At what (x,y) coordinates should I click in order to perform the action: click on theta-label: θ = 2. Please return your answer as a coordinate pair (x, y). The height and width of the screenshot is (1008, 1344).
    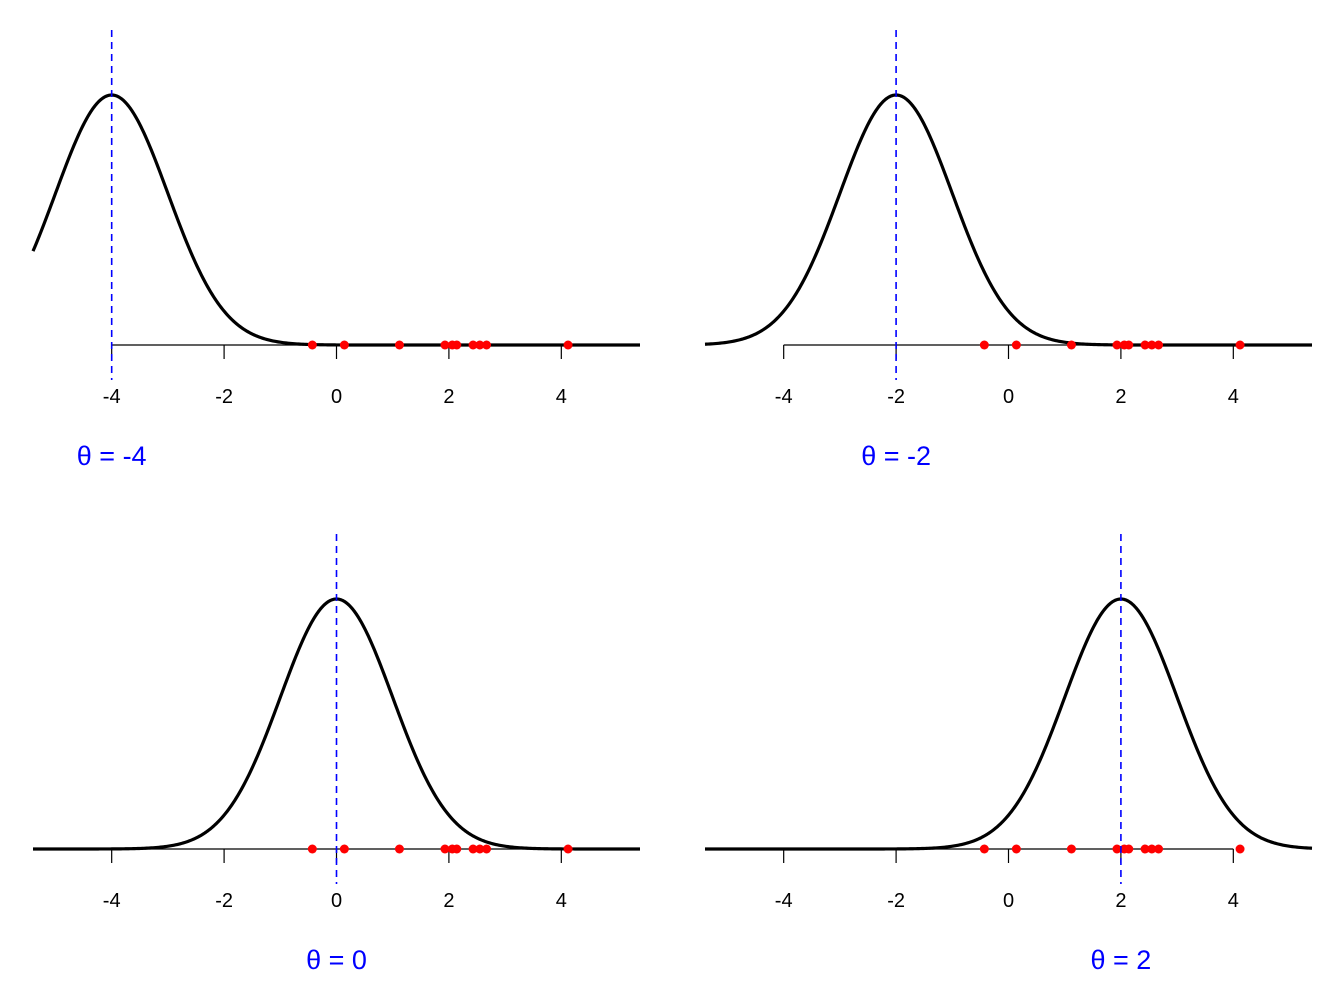
    Looking at the image, I should click on (1121, 960).